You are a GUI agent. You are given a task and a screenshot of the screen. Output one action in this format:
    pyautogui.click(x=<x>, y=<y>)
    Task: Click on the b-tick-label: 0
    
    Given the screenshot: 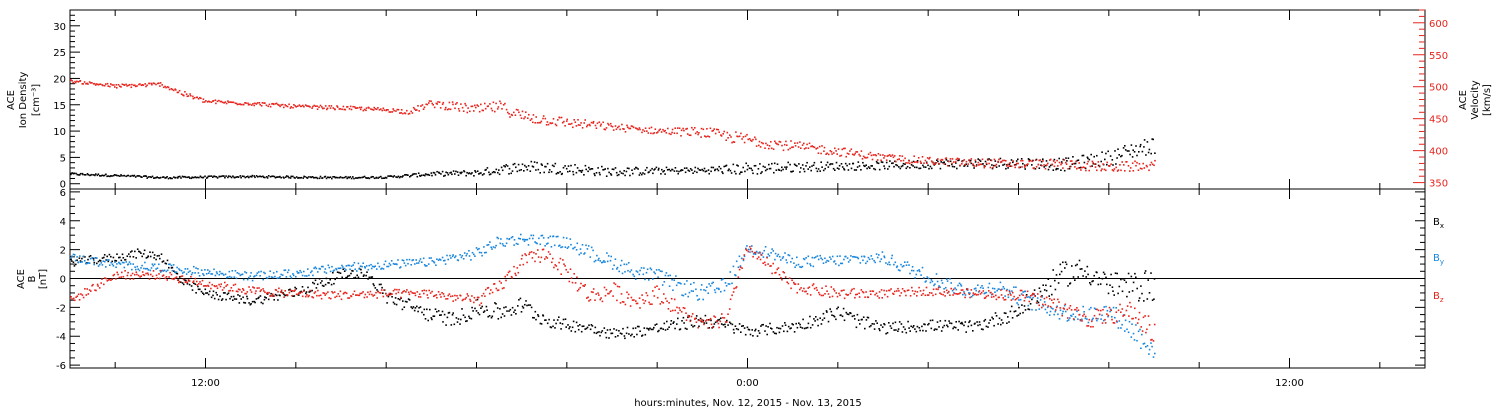 What is the action you would take?
    pyautogui.click(x=63, y=280)
    